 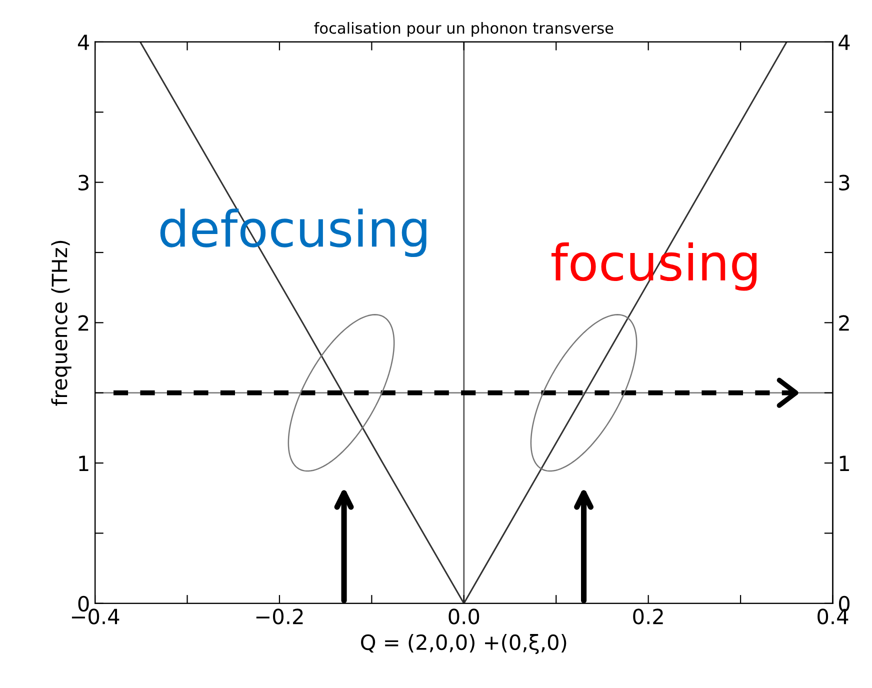 I want to click on y2-tick-label: 4, so click(x=844, y=42).